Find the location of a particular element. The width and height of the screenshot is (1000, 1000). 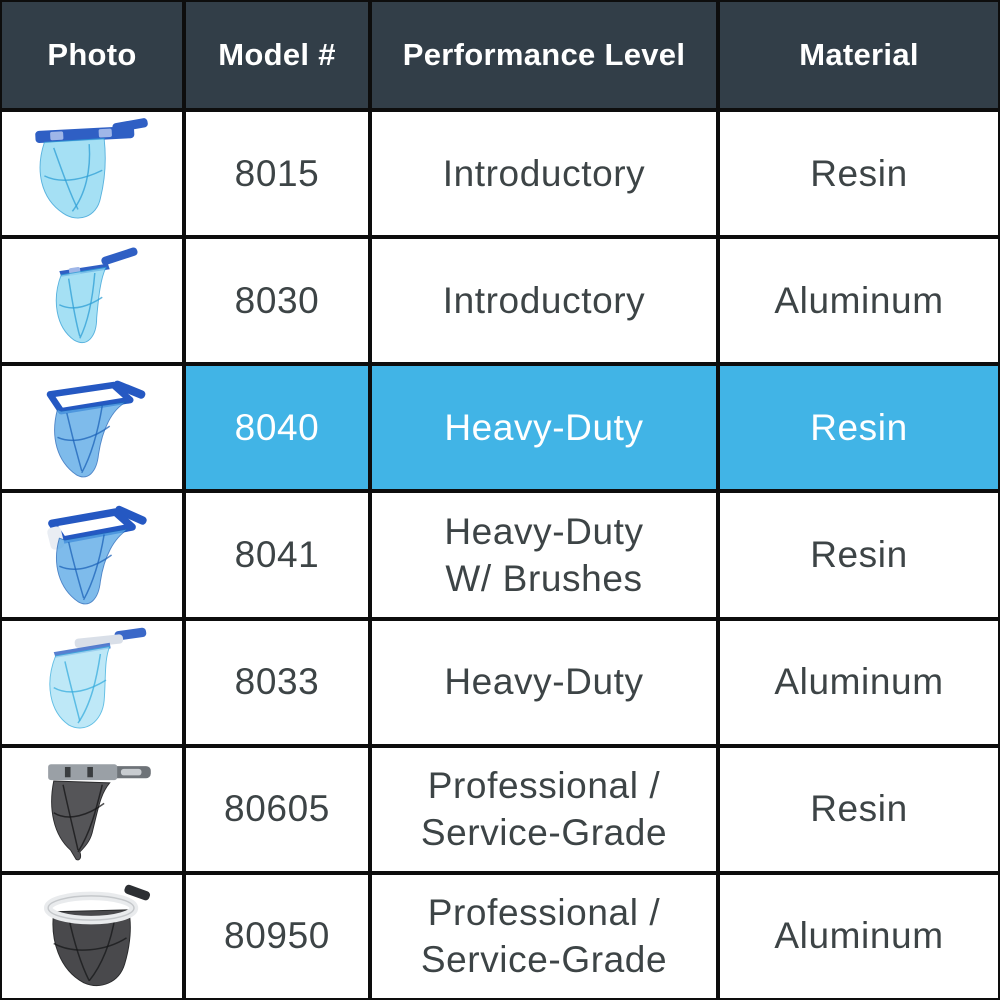

performance-cell: Heavy-Duty W/ Brushes is located at coordinates (544, 555).